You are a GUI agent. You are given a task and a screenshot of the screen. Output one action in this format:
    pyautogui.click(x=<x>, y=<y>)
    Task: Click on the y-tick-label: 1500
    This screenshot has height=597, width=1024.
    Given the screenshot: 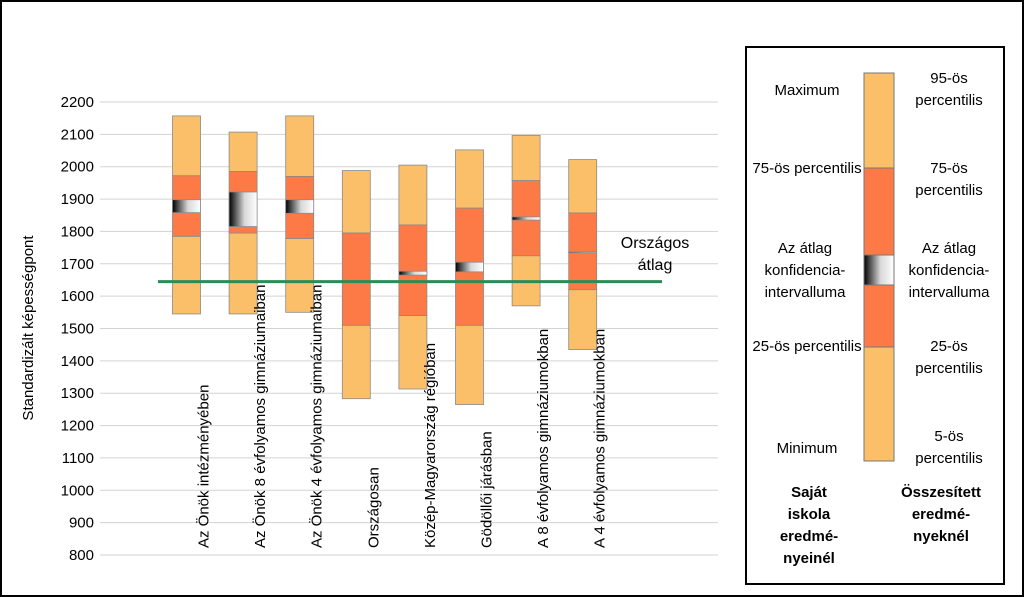 What is the action you would take?
    pyautogui.click(x=77, y=329)
    